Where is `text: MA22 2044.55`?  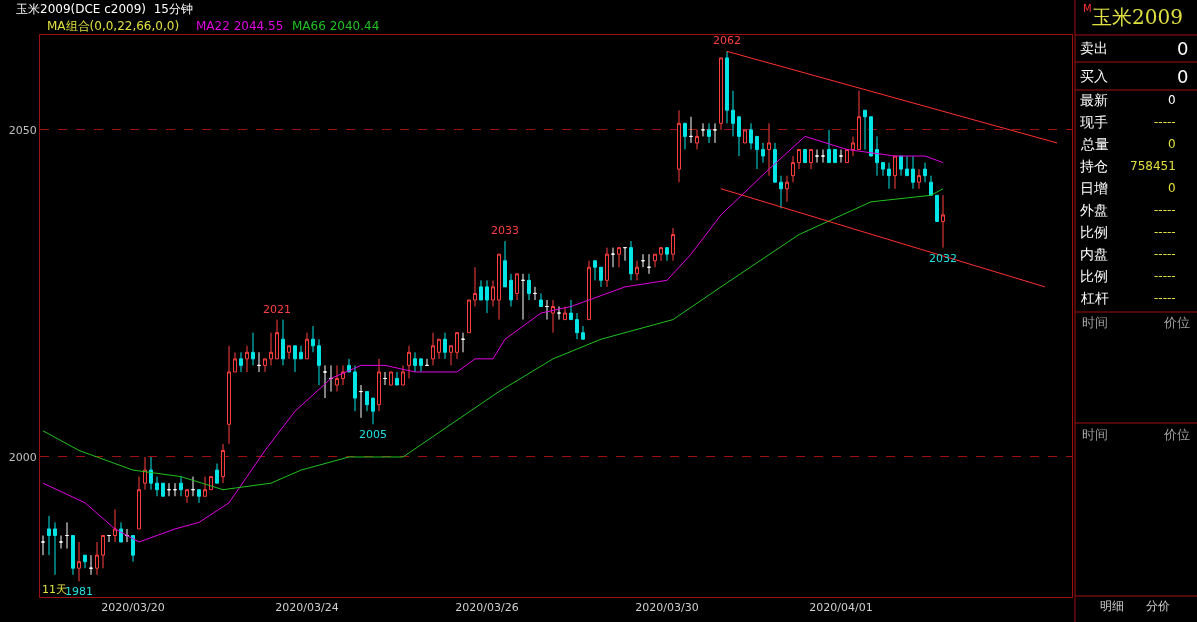 text: MA22 2044.55 is located at coordinates (240, 26).